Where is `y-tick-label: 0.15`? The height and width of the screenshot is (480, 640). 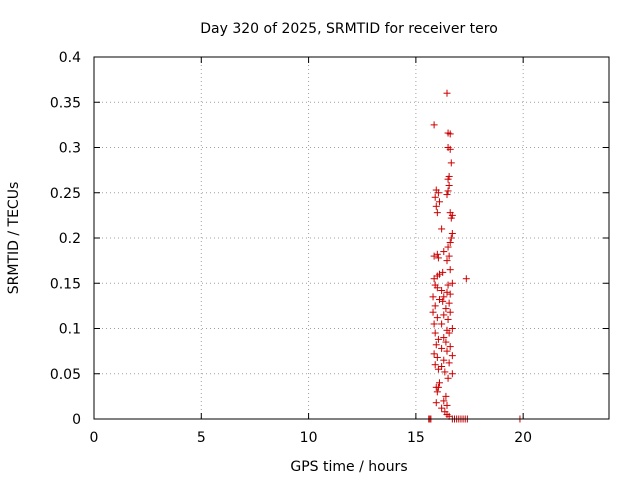 y-tick-label: 0.15 is located at coordinates (65, 284).